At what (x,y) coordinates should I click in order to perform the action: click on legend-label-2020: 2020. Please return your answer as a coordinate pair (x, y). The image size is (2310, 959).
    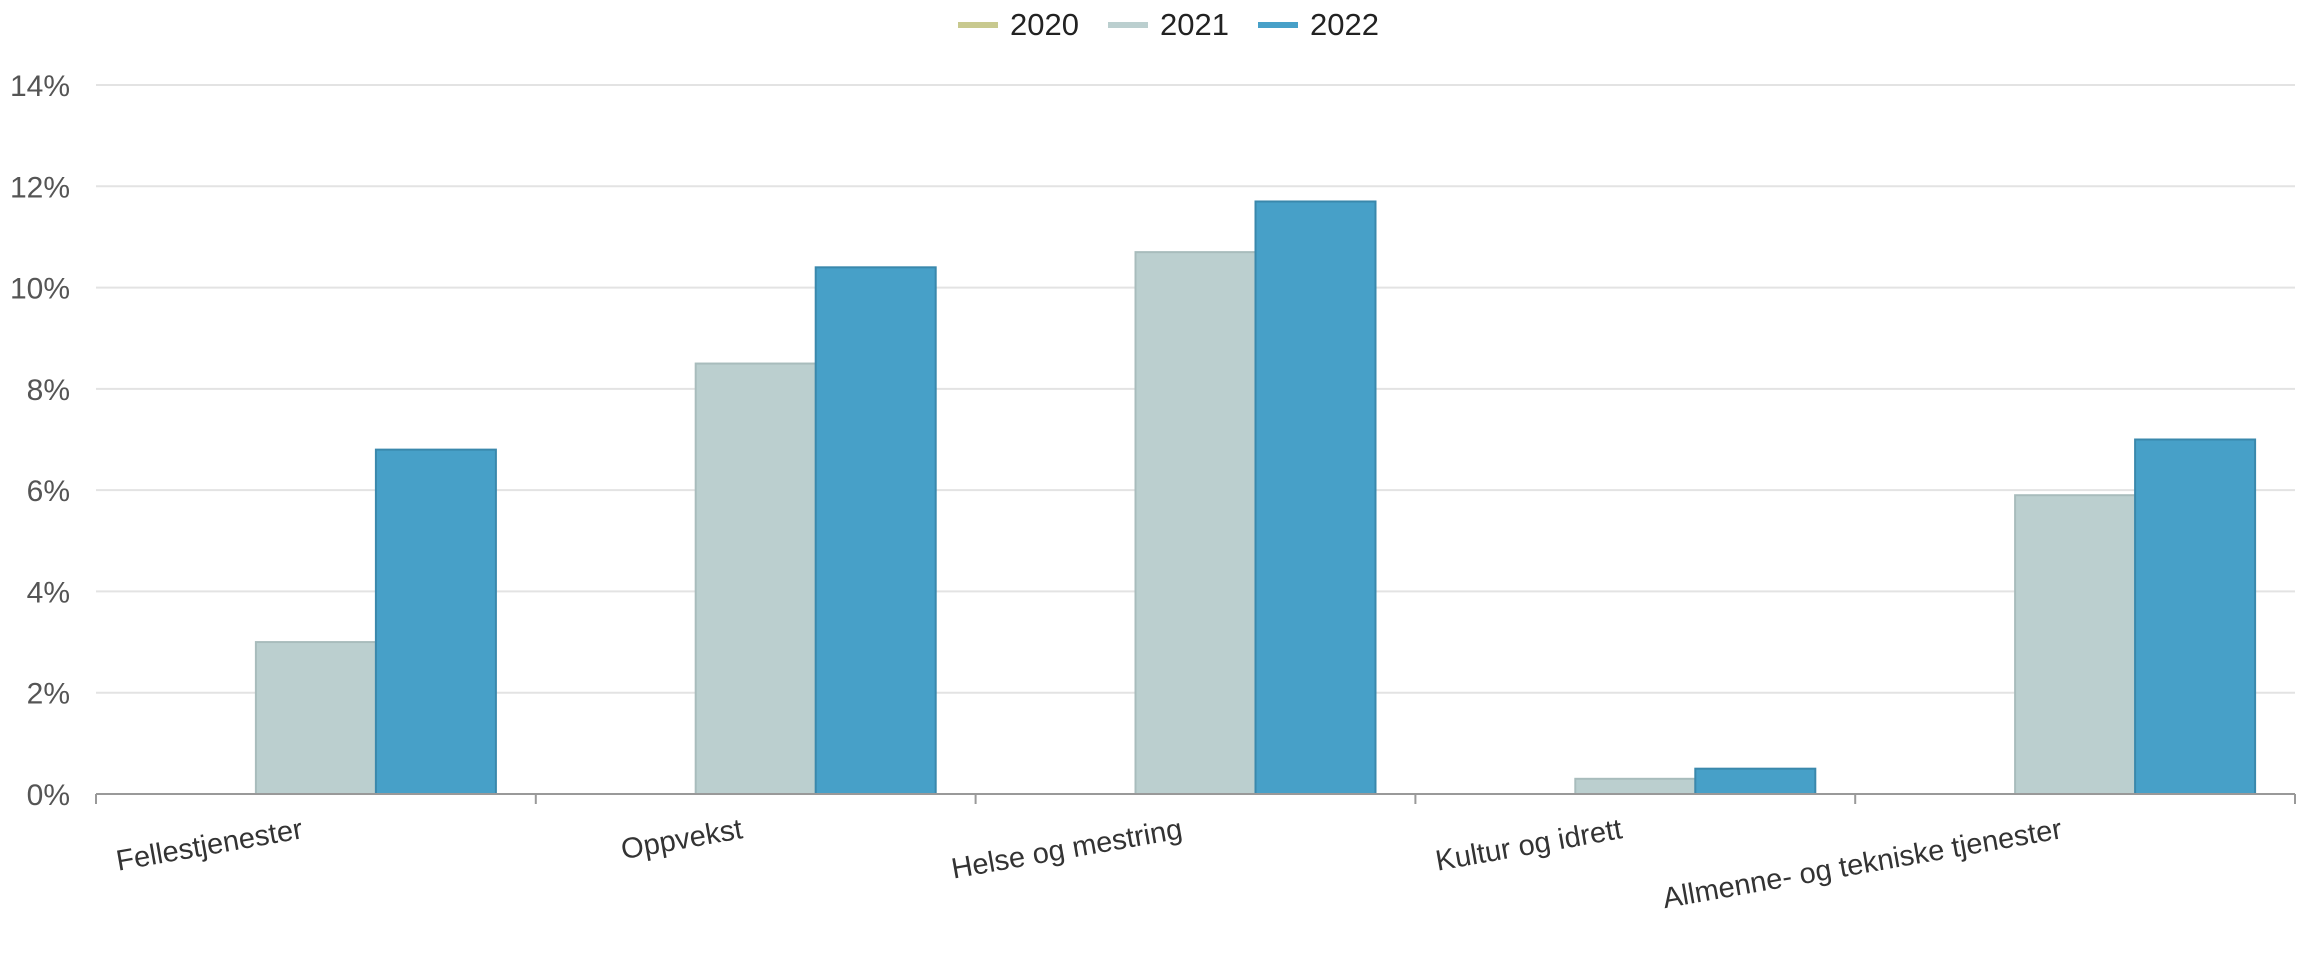
    Looking at the image, I should click on (1044, 24).